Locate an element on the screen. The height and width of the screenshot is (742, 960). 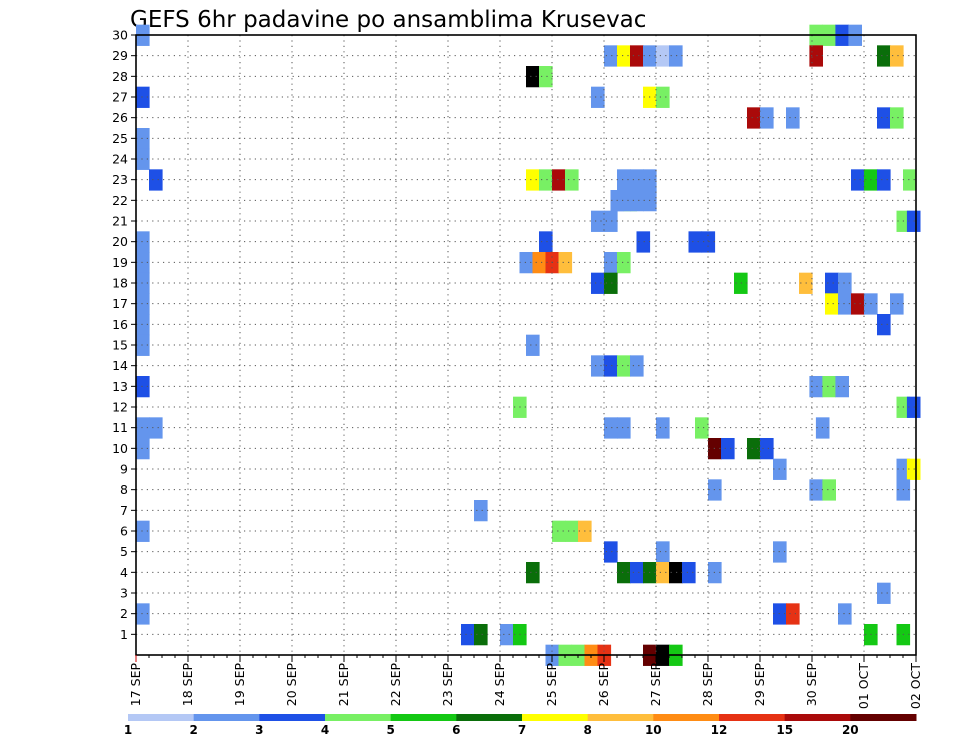
y-tick-label: 8 is located at coordinates (124, 489).